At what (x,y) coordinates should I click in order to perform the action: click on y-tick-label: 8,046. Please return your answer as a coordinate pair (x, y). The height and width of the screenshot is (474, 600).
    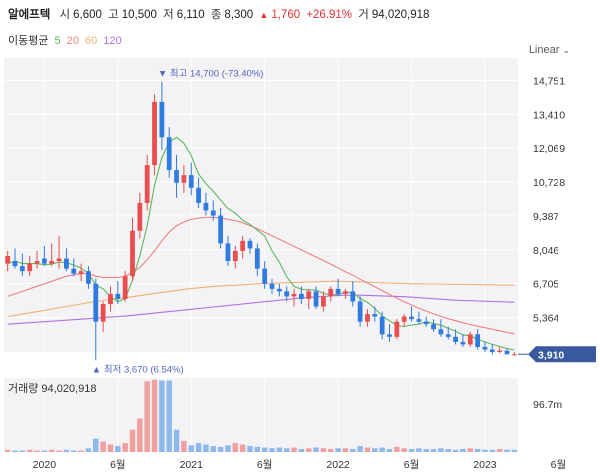
    Looking at the image, I should click on (546, 251).